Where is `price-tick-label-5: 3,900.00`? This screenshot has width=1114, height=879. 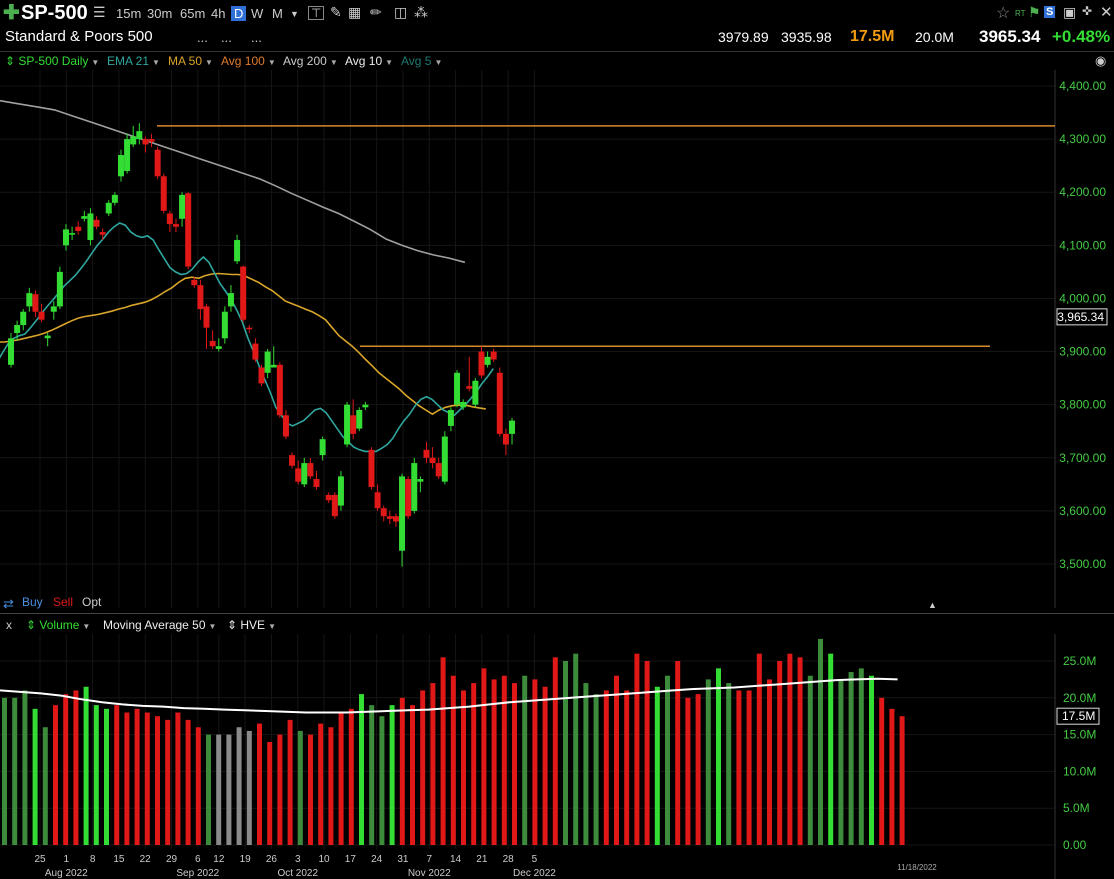 price-tick-label-5: 3,900.00 is located at coordinates (1082, 352).